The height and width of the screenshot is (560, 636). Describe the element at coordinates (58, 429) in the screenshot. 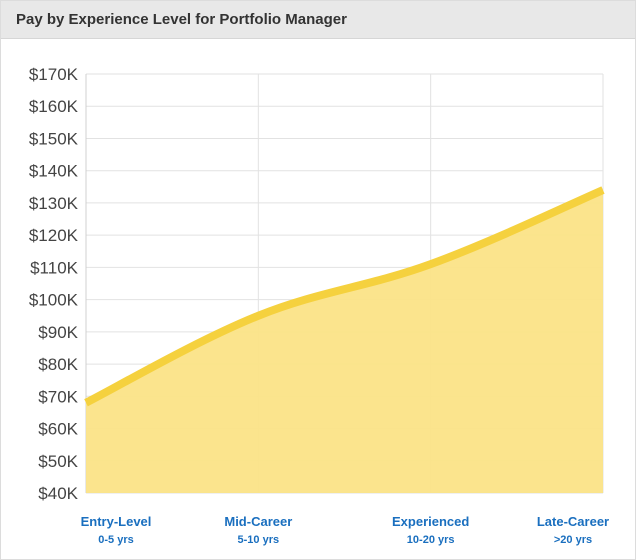

I see `y-tick-label: $60K` at that location.